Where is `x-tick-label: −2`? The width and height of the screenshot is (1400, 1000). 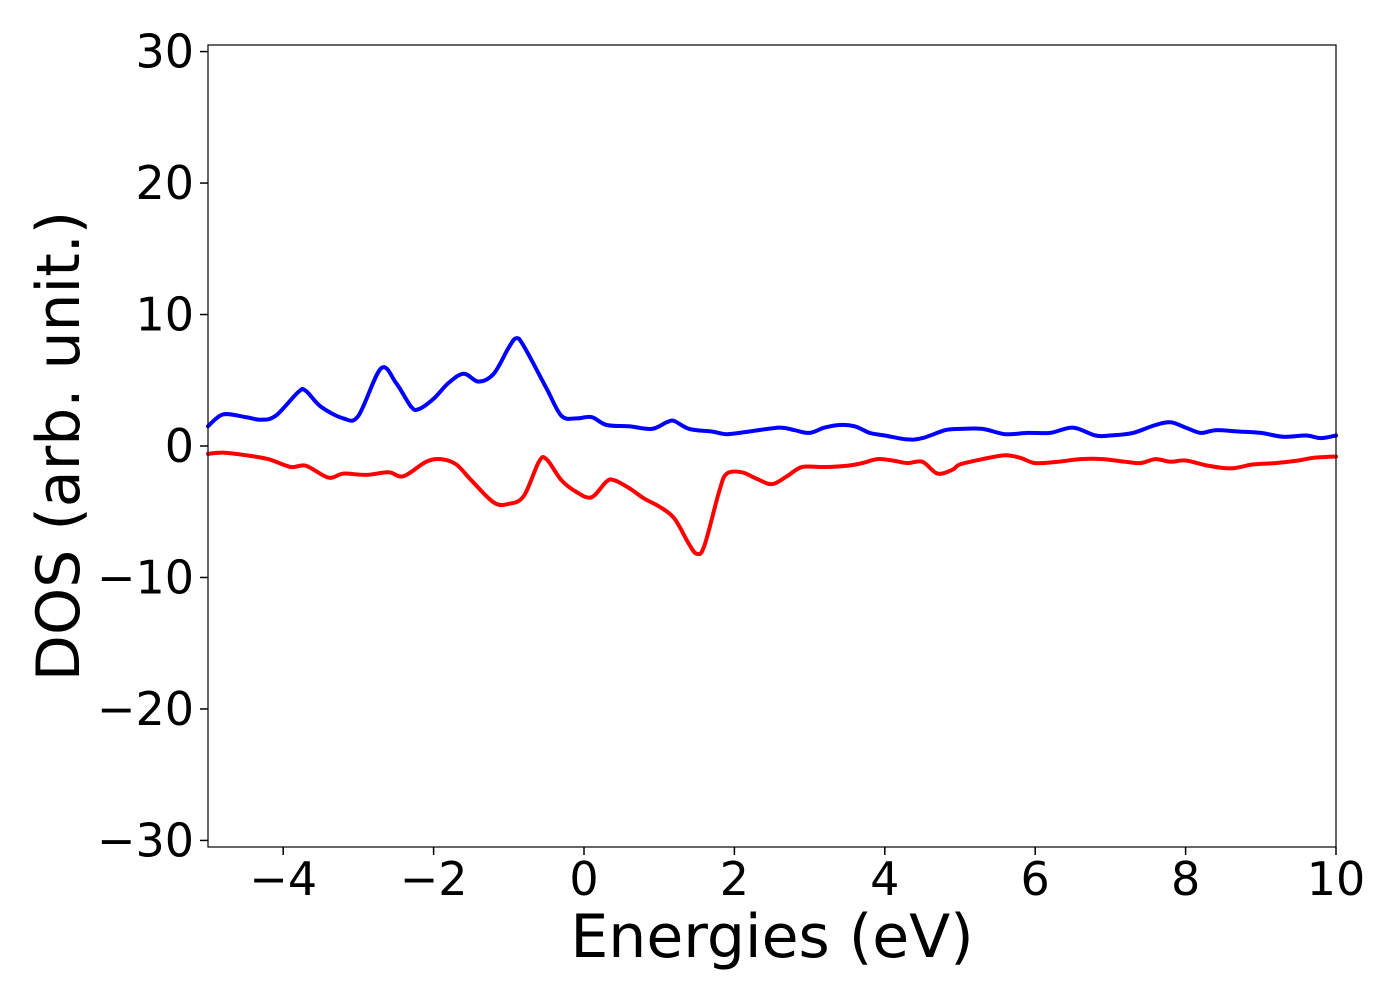
x-tick-label: −2 is located at coordinates (434, 879).